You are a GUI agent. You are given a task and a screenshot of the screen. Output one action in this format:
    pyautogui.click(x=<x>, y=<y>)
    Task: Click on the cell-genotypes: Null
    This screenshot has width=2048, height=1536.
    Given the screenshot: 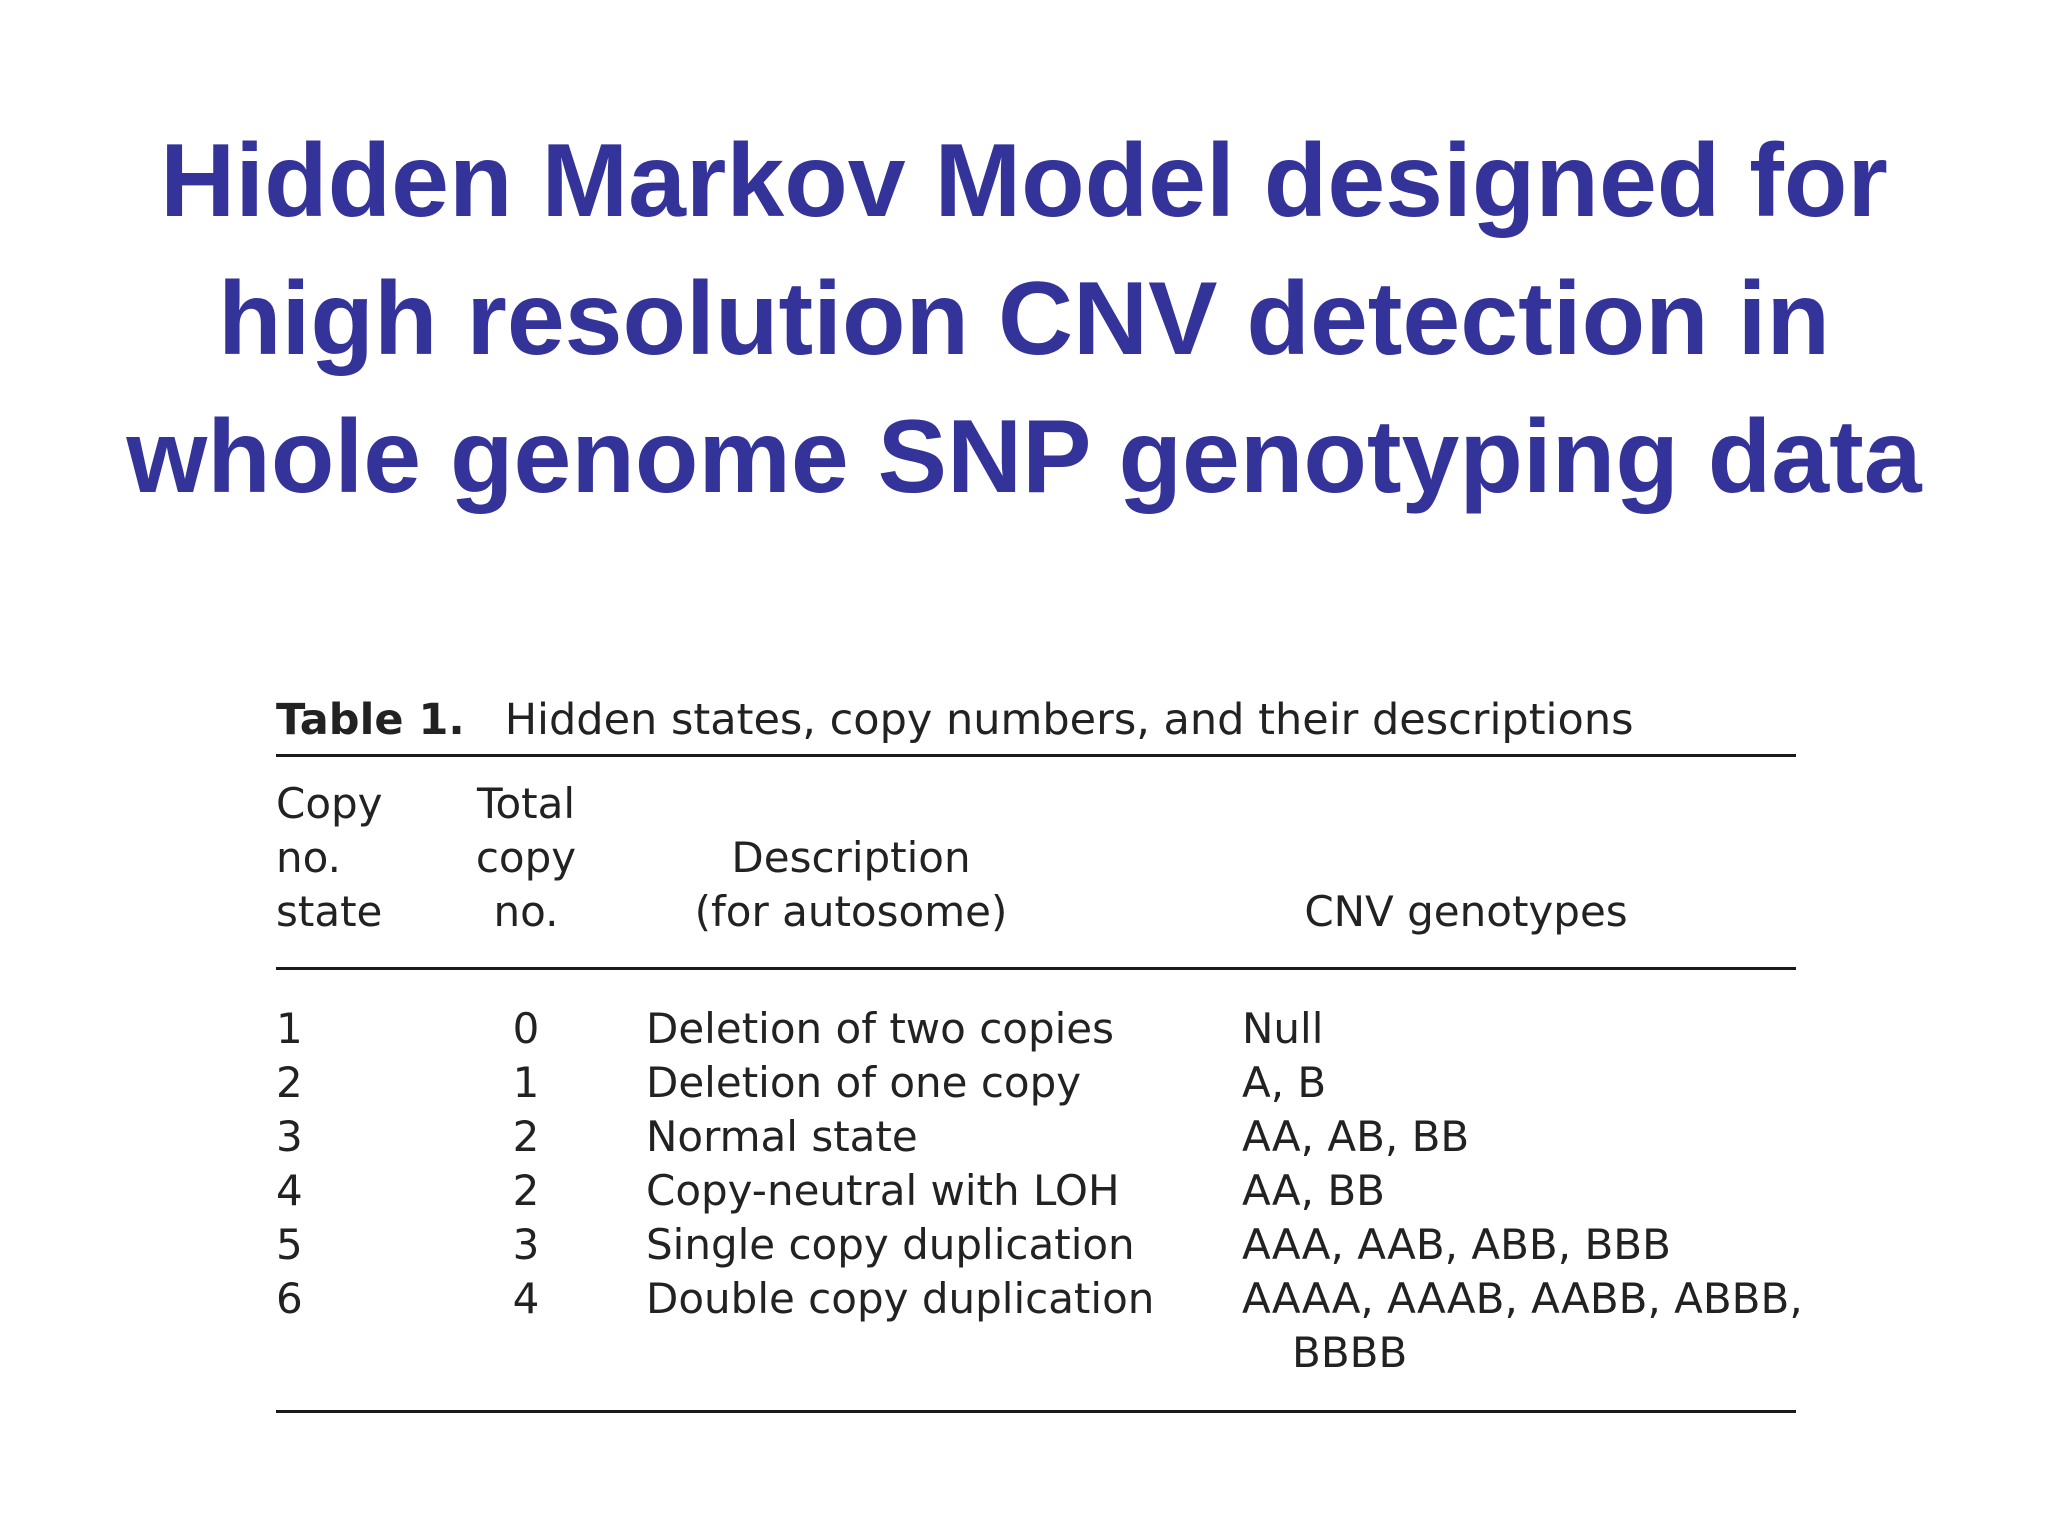 What is the action you would take?
    pyautogui.click(x=1283, y=1028)
    